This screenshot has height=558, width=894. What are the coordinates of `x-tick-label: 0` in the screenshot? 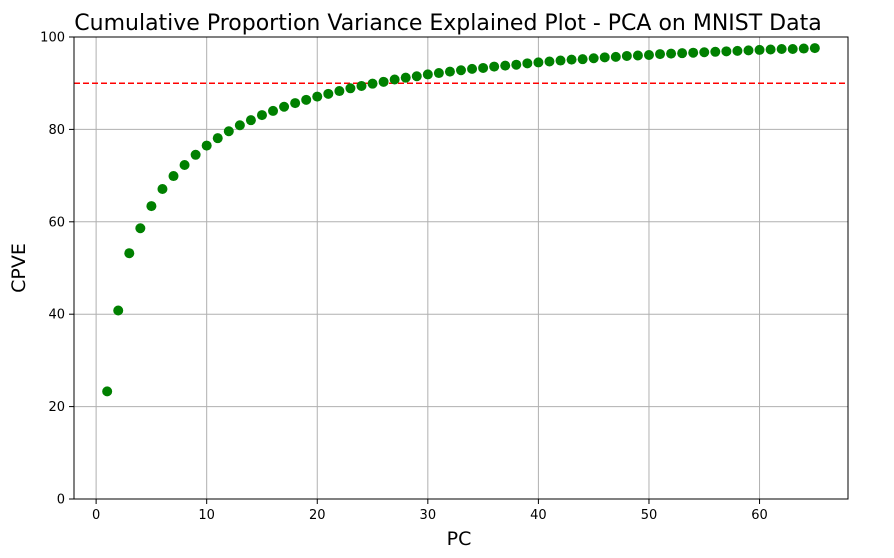 It's located at (96, 515).